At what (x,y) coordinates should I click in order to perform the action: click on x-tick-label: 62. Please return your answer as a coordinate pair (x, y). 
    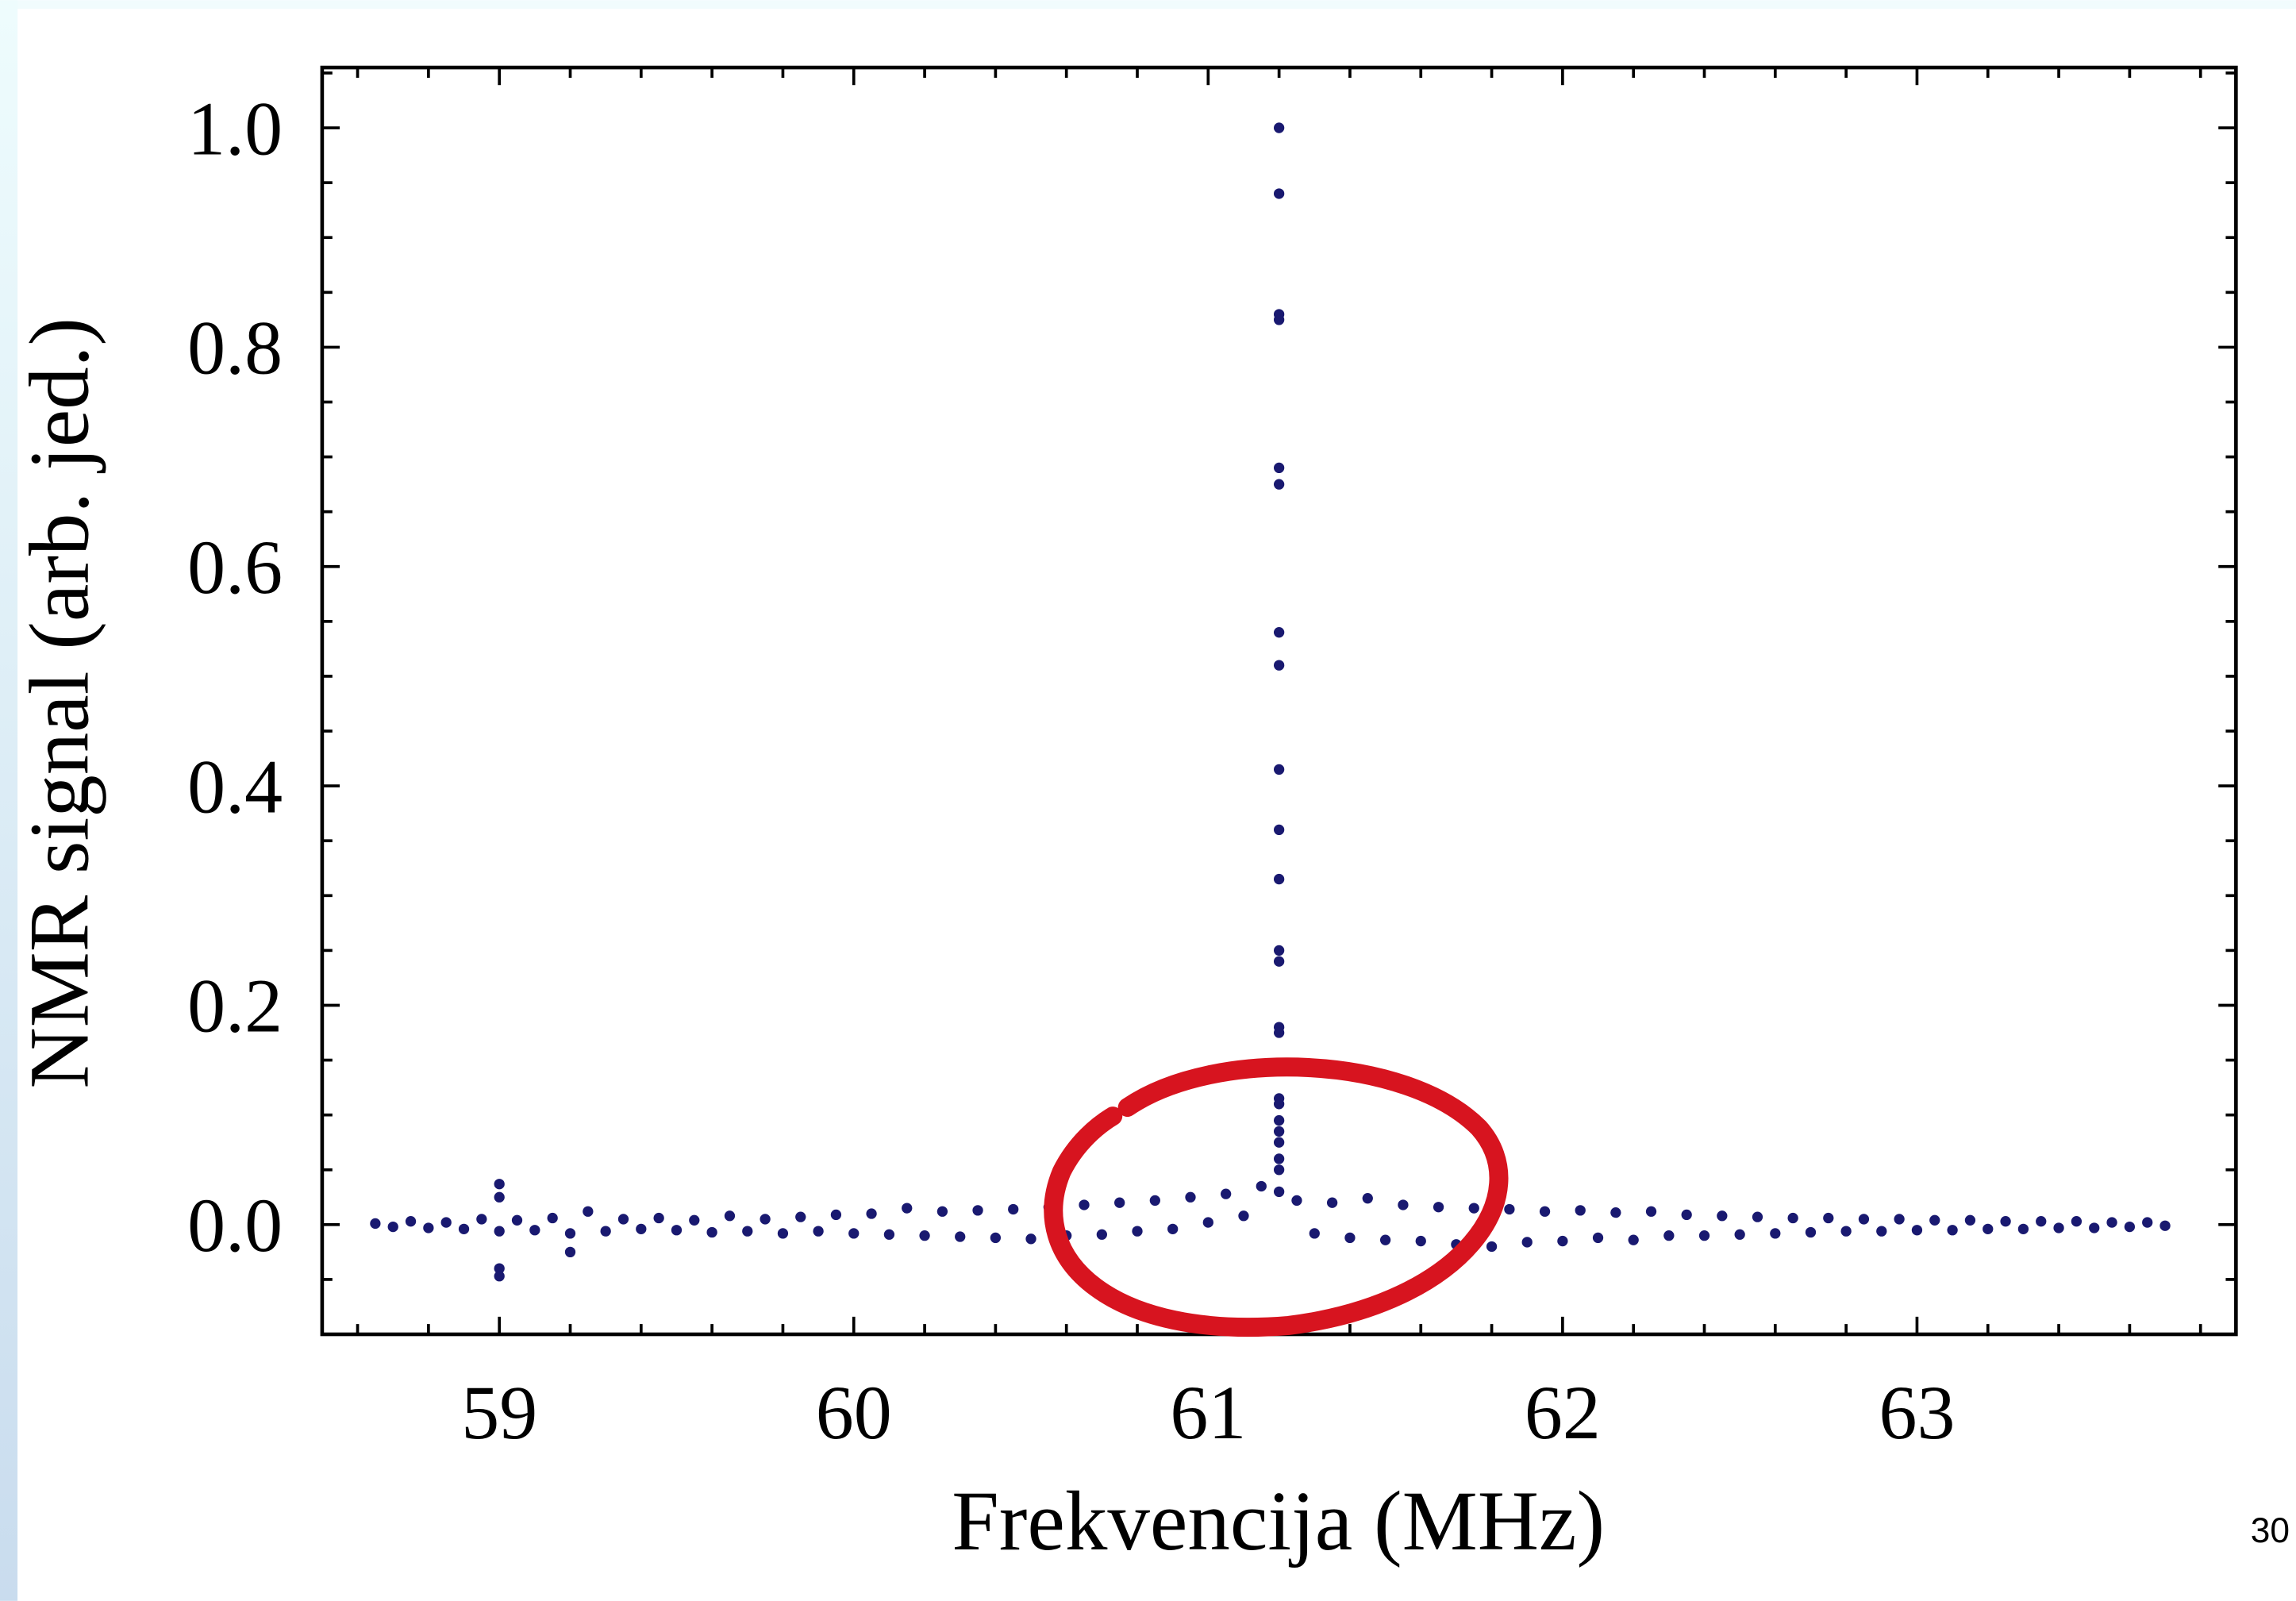
    Looking at the image, I should click on (1563, 1413).